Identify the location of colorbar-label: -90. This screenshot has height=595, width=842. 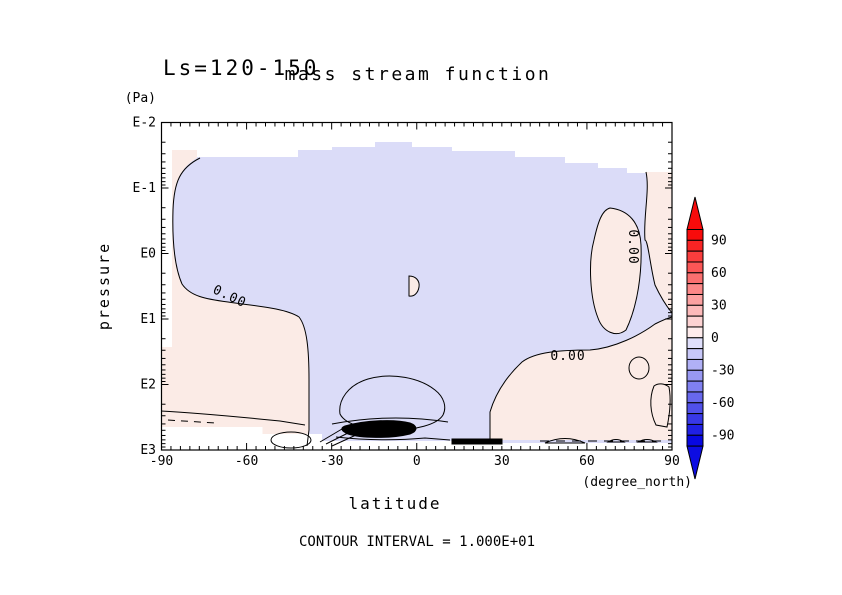
(722, 435).